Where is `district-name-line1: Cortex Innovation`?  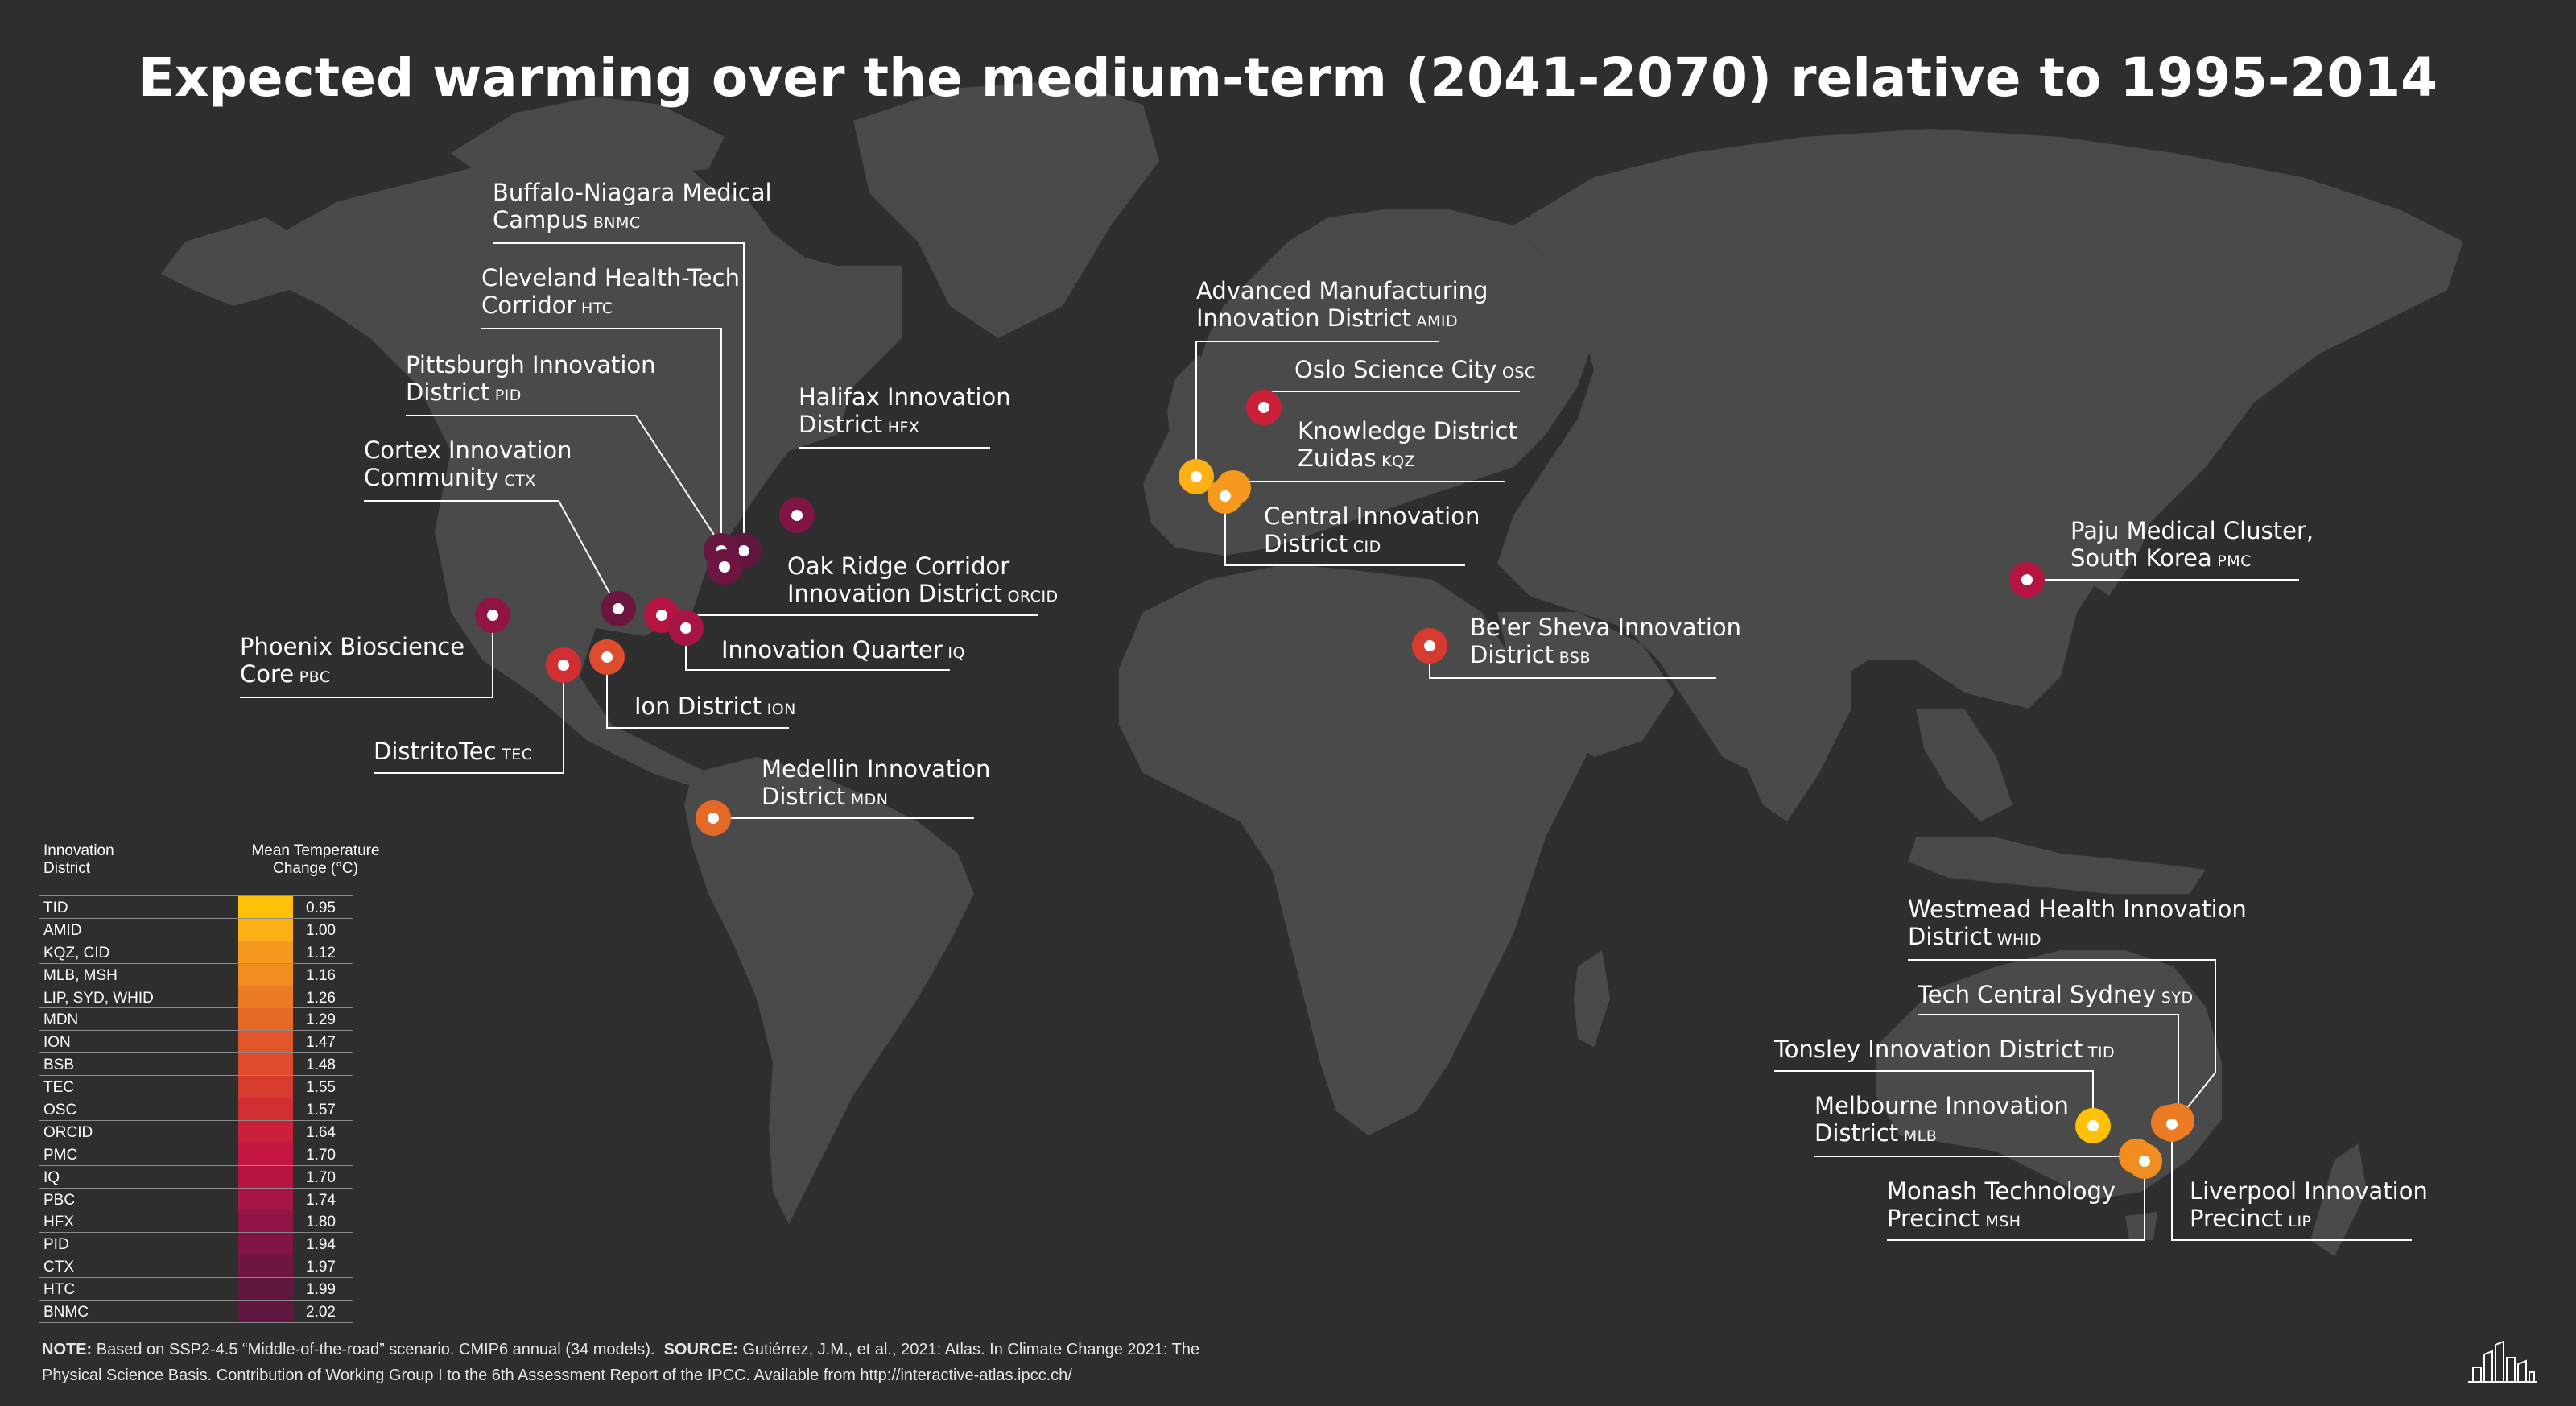 district-name-line1: Cortex Innovation is located at coordinates (468, 450).